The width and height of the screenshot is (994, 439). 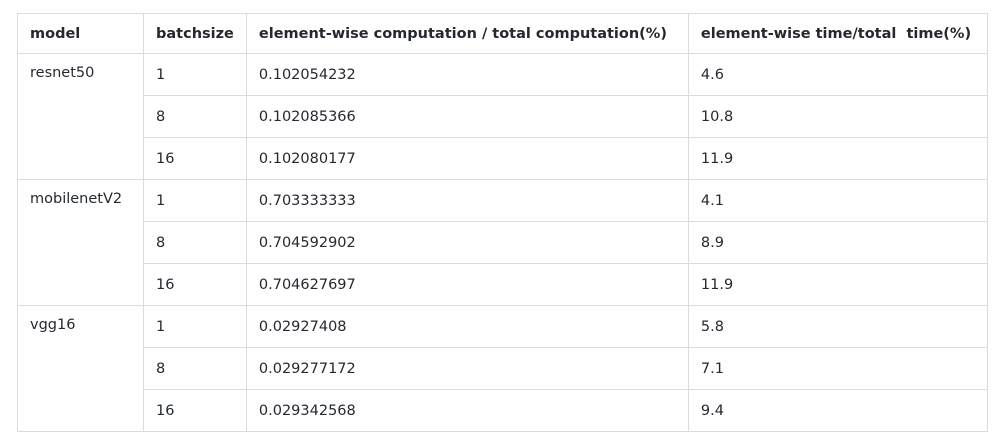 What do you see at coordinates (80, 33) in the screenshot?
I see `header-cell: model` at bounding box center [80, 33].